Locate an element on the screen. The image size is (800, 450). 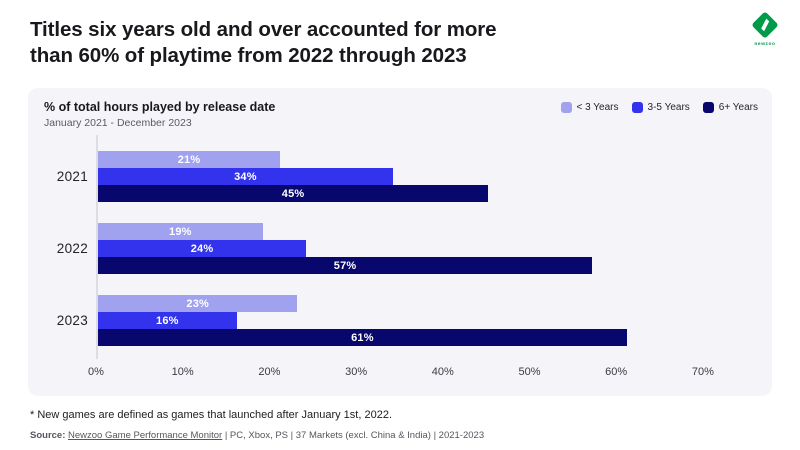
x-tick-label-0: 0% is located at coordinates (96, 372).